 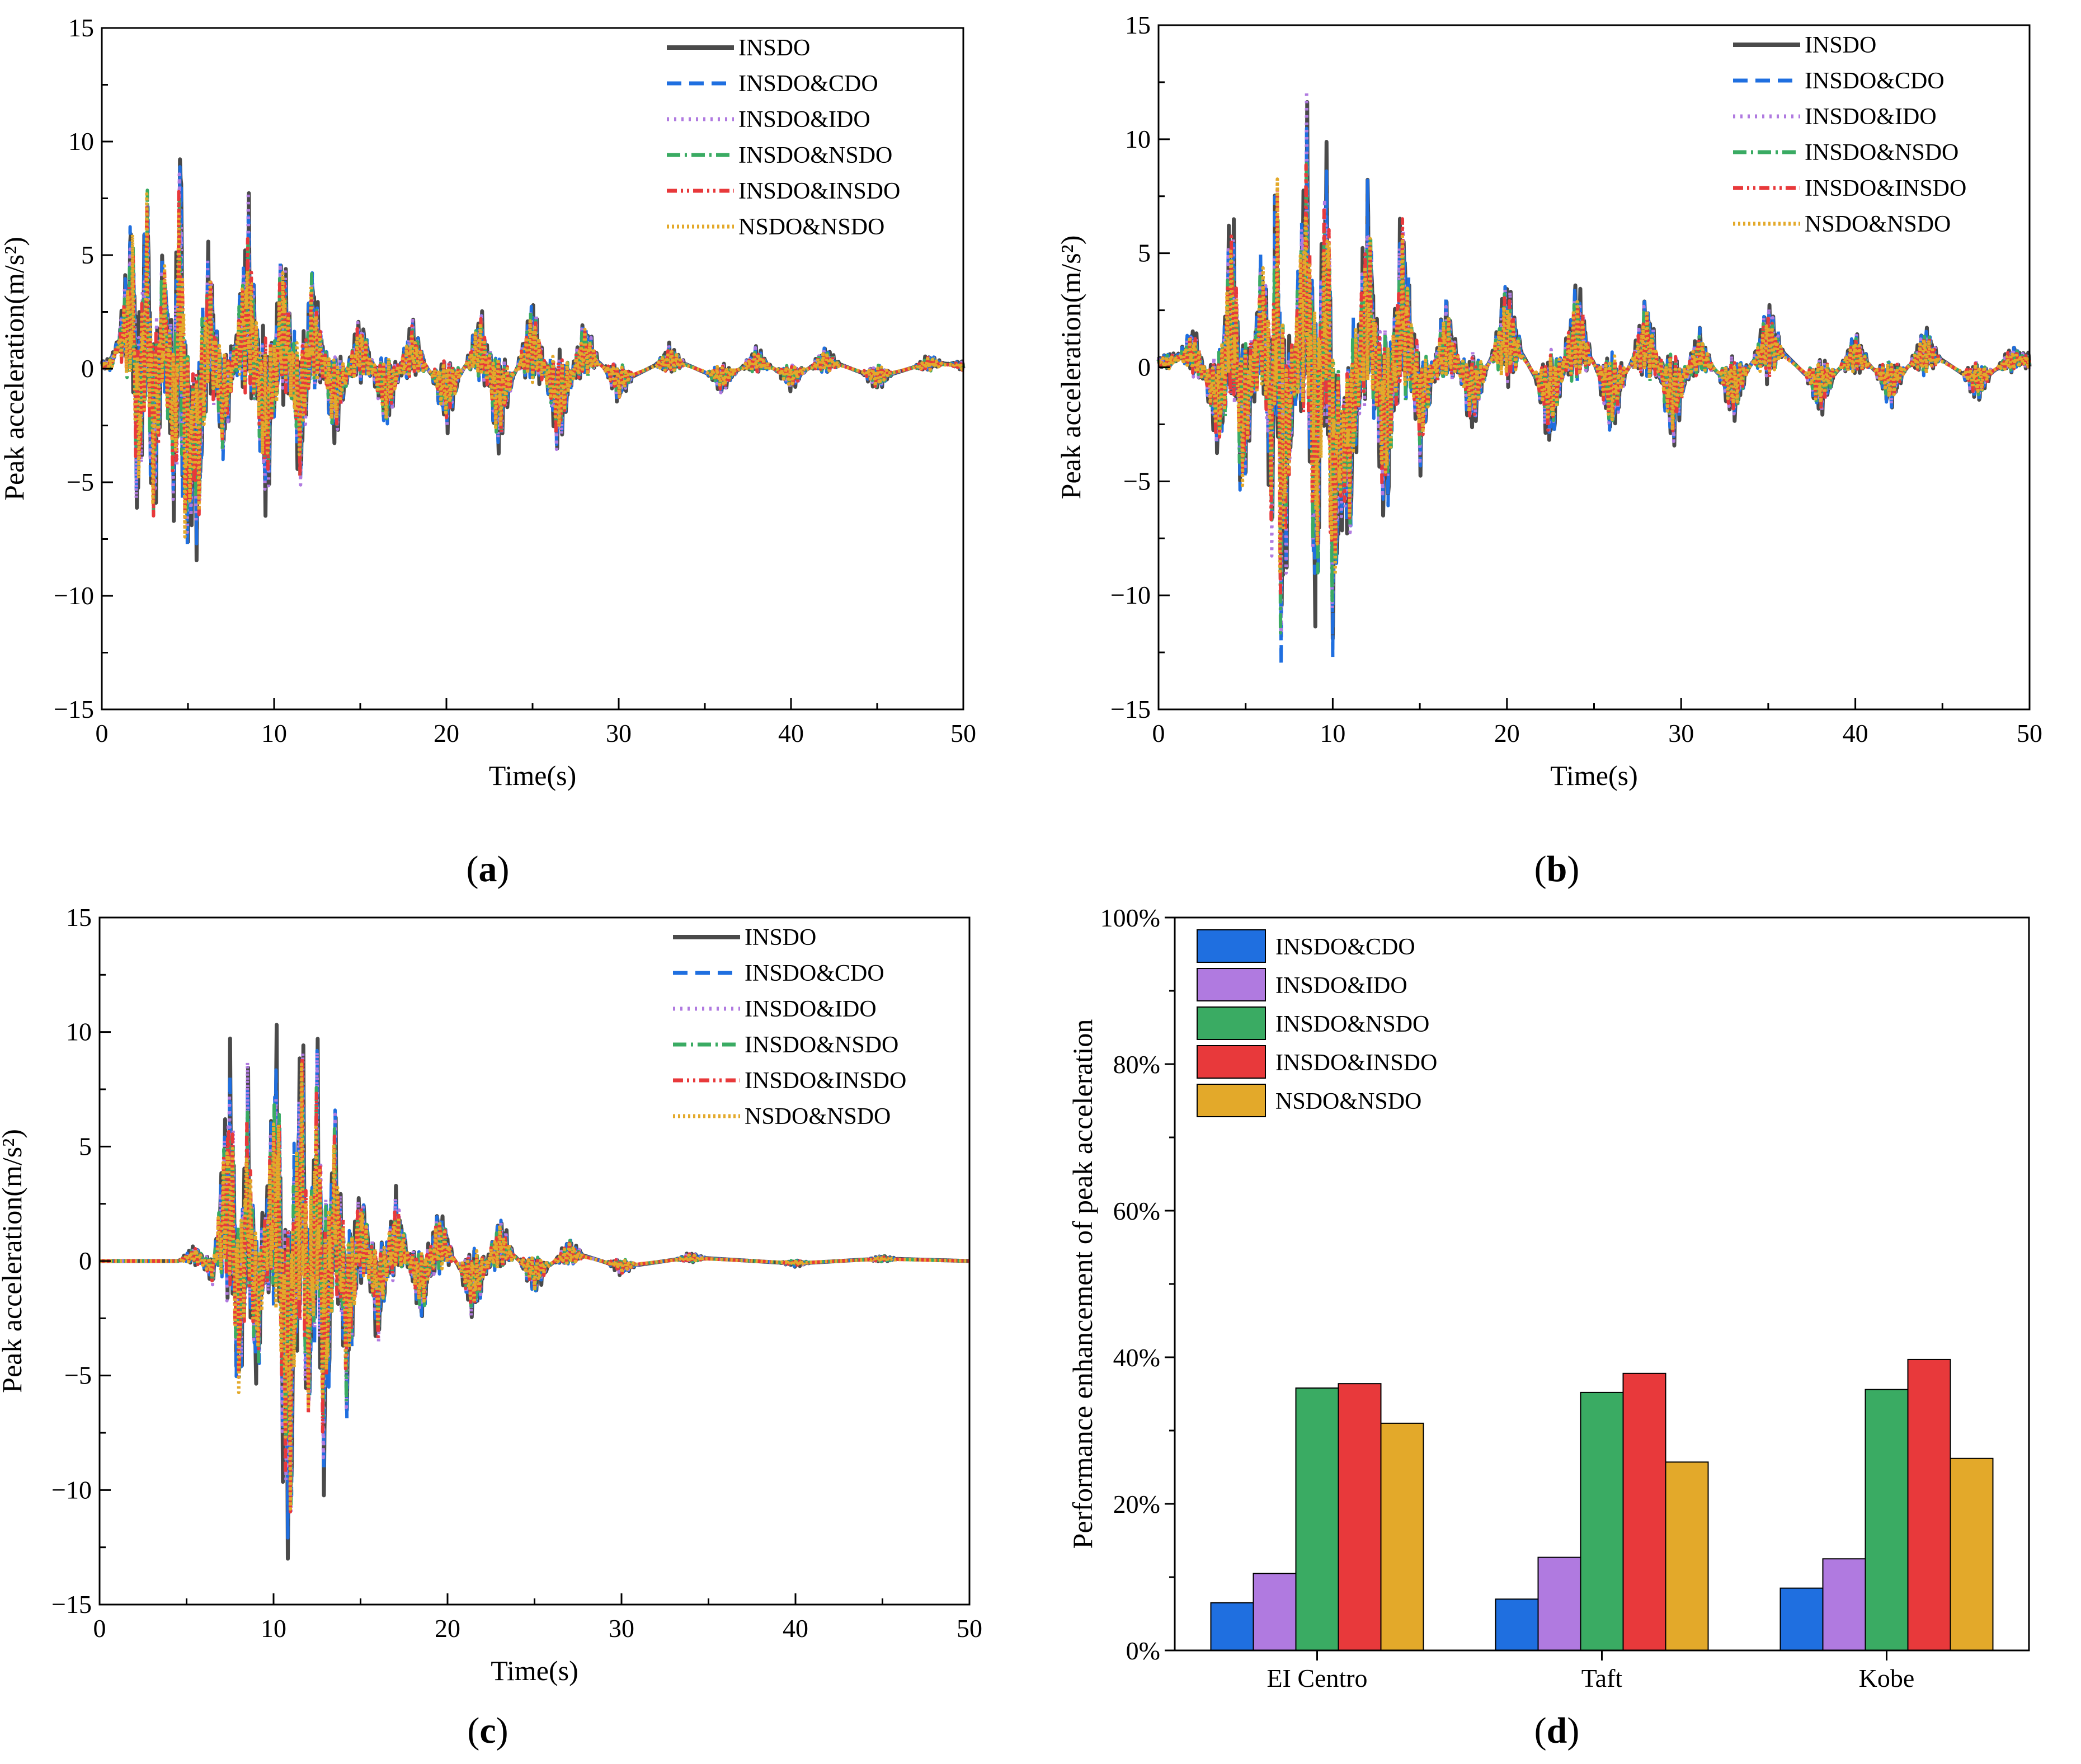 What do you see at coordinates (488, 1730) in the screenshot?
I see `panel-label-c: (c)` at bounding box center [488, 1730].